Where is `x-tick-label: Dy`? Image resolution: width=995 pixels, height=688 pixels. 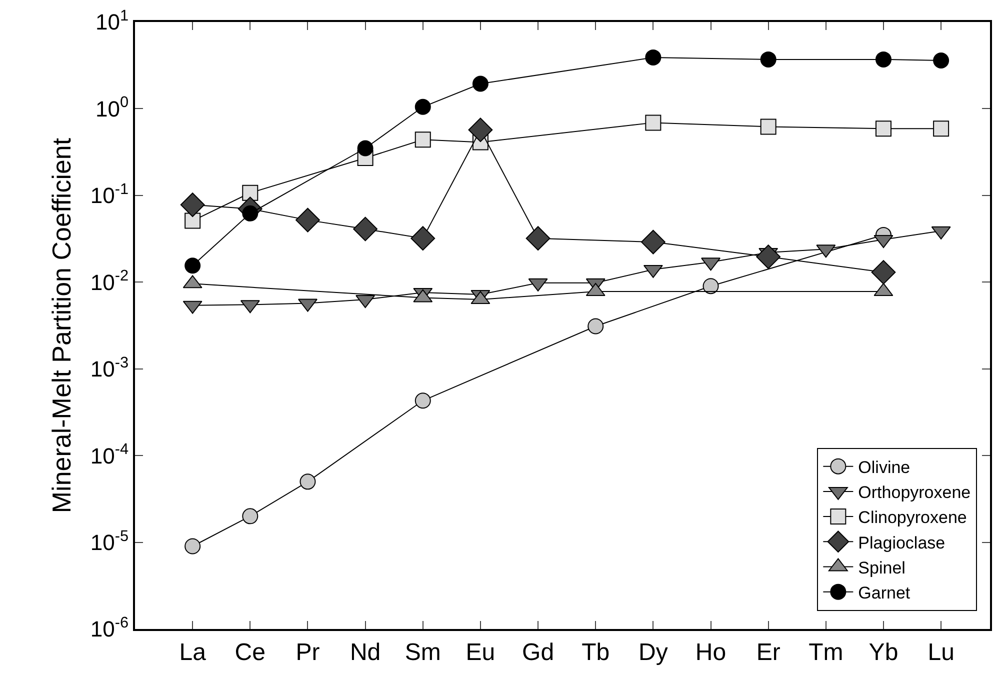 x-tick-label: Dy is located at coordinates (653, 652).